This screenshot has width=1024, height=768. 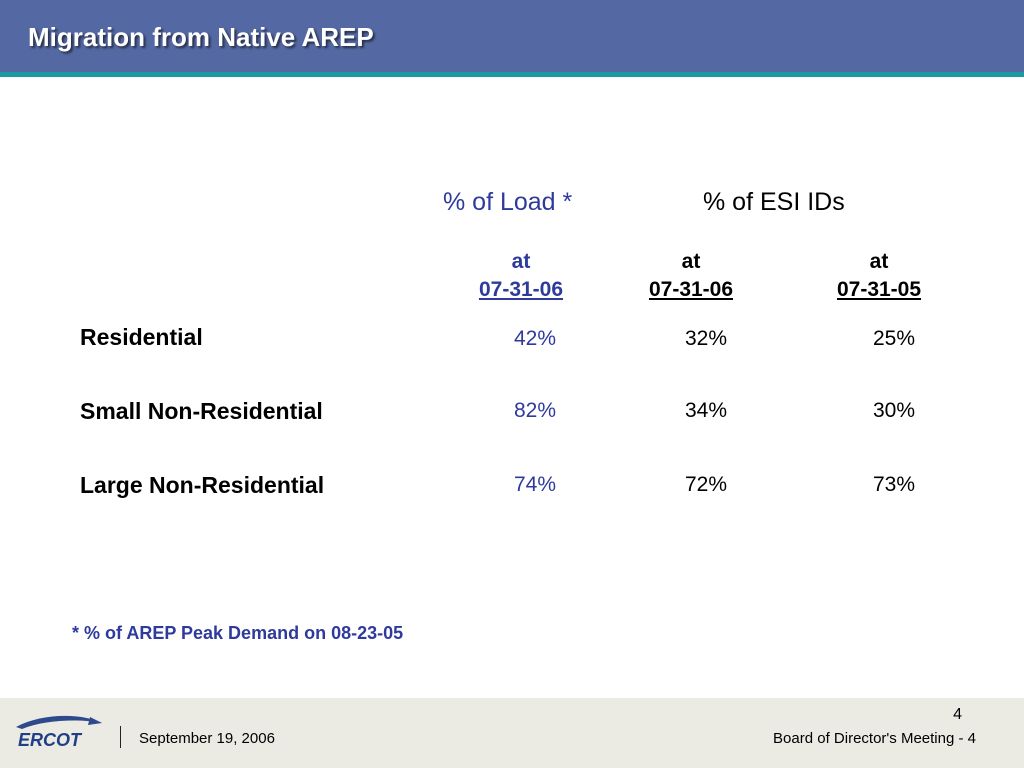 I want to click on row-label-large-non-residential: Large Non-Residential, so click(x=202, y=485).